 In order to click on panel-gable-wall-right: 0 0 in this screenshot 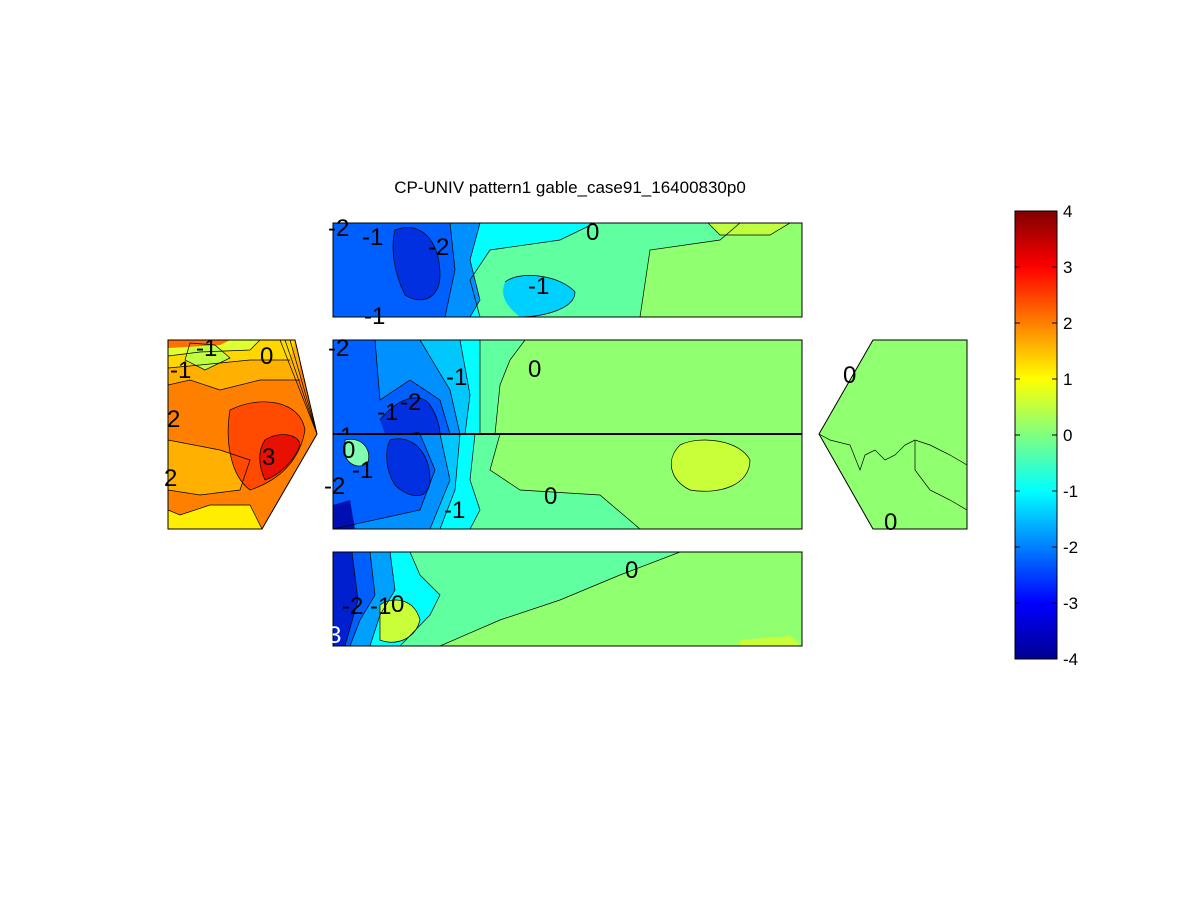, I will do `click(893, 437)`.